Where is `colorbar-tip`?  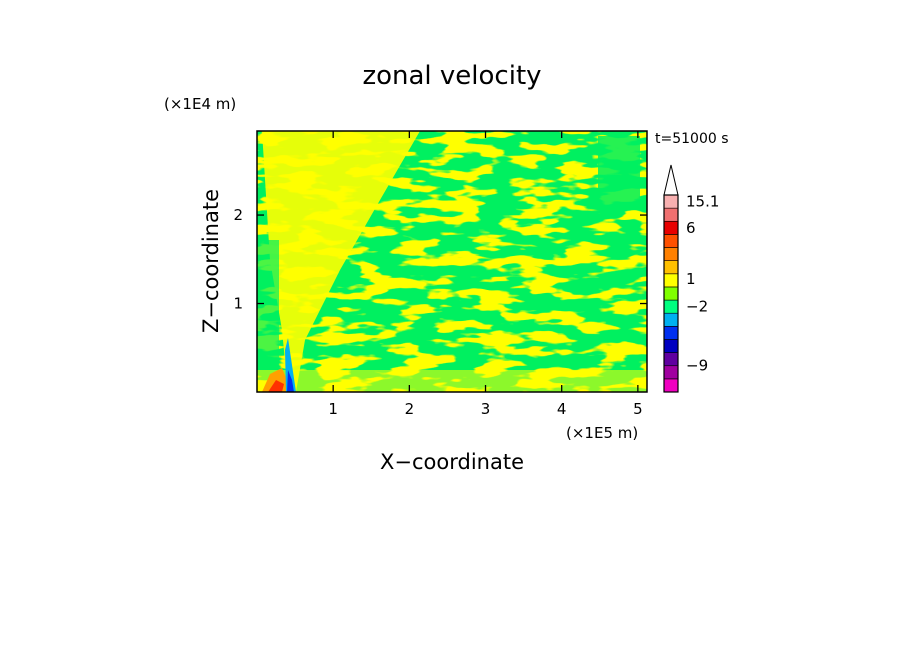 colorbar-tip is located at coordinates (671, 180).